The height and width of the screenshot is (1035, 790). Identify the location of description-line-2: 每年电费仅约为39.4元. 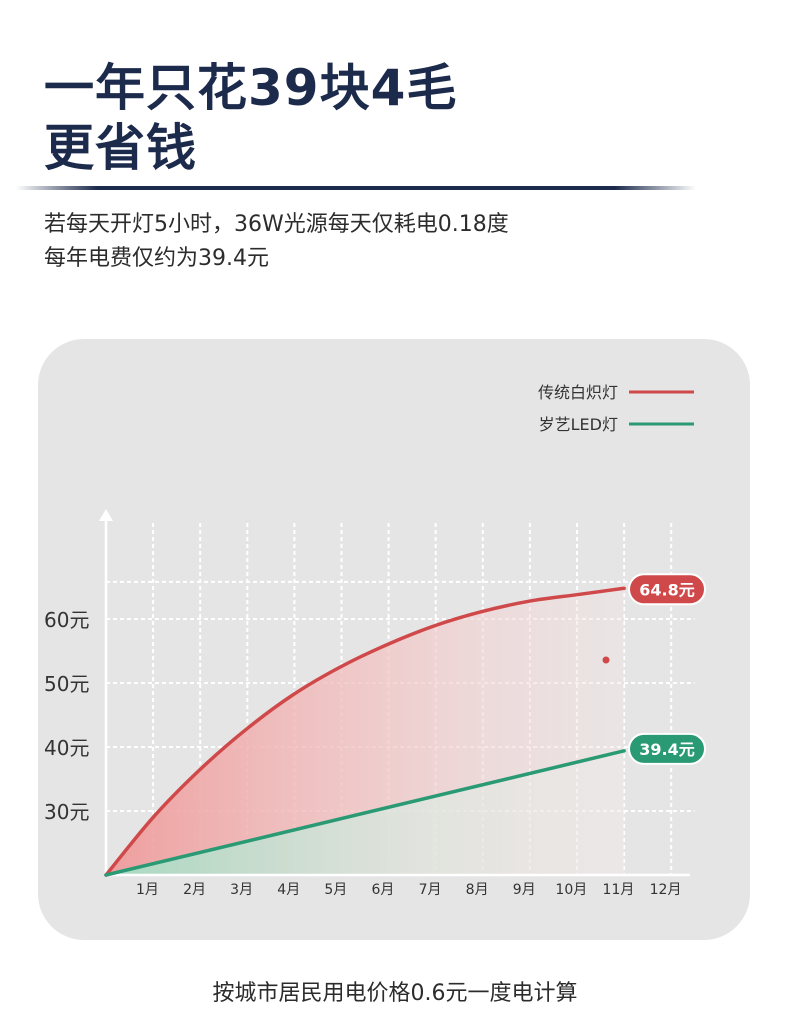
(156, 258).